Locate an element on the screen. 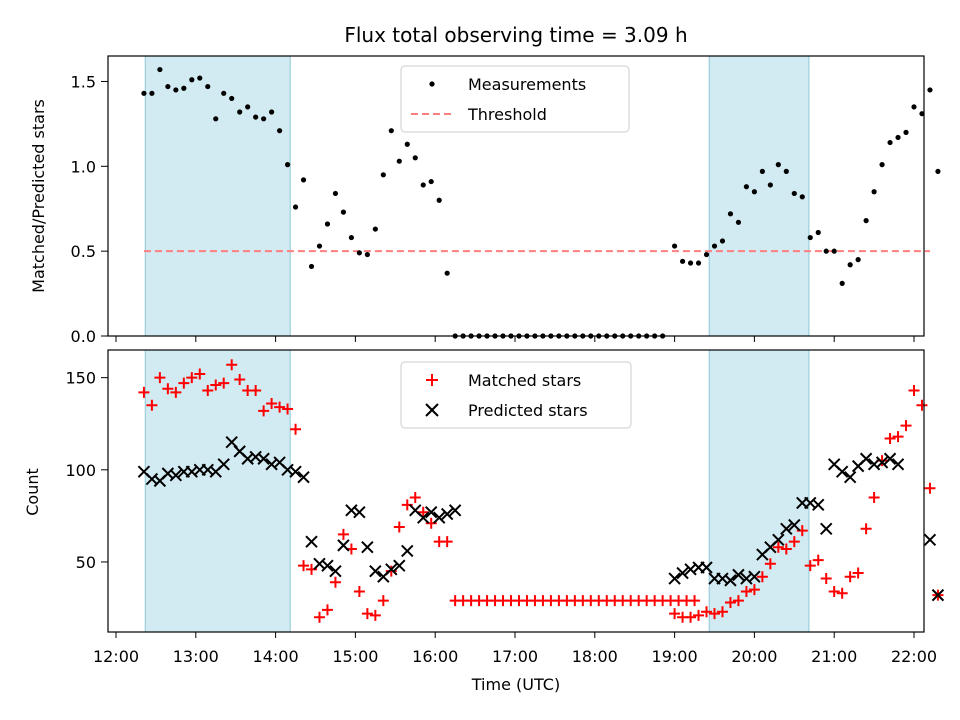 Image resolution: width=960 pixels, height=720 pixels. measurements-legend-marker is located at coordinates (432, 84).